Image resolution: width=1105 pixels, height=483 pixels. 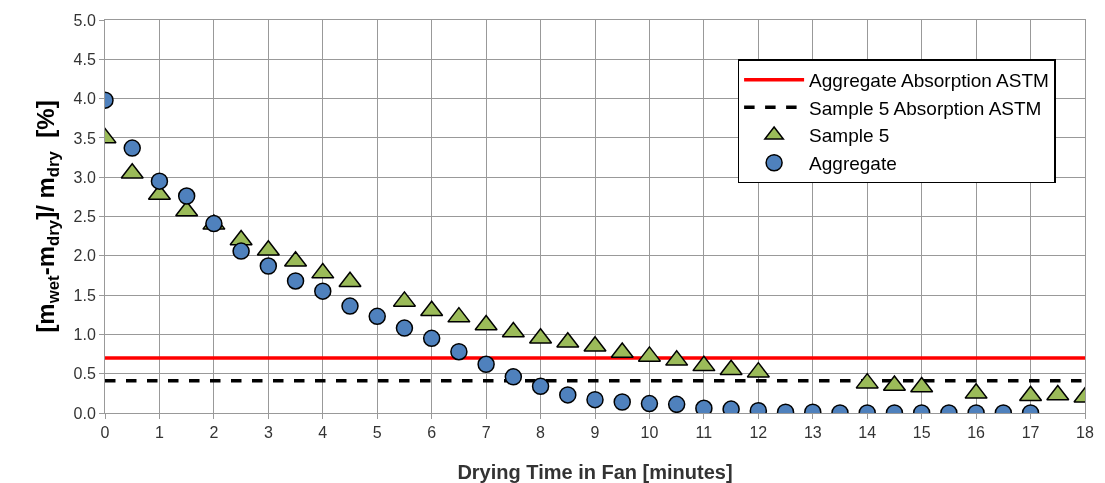 What do you see at coordinates (925, 108) in the screenshot?
I see `legend-label: Sample 5 Absorption ASTM` at bounding box center [925, 108].